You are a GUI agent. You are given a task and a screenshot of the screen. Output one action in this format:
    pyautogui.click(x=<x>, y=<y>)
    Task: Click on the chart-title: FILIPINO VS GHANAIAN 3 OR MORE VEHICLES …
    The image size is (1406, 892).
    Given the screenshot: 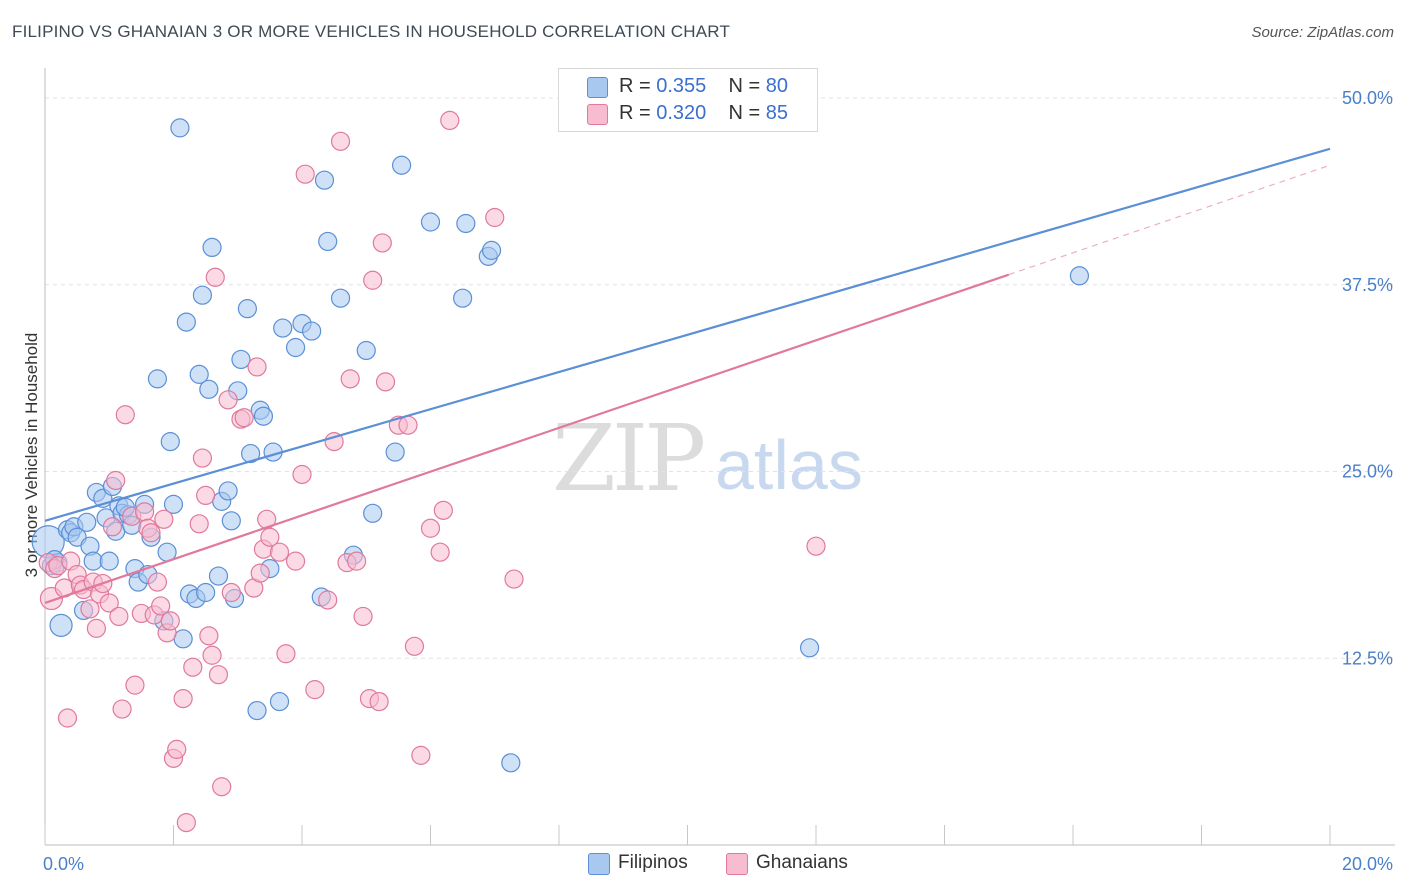 What is the action you would take?
    pyautogui.click(x=371, y=31)
    